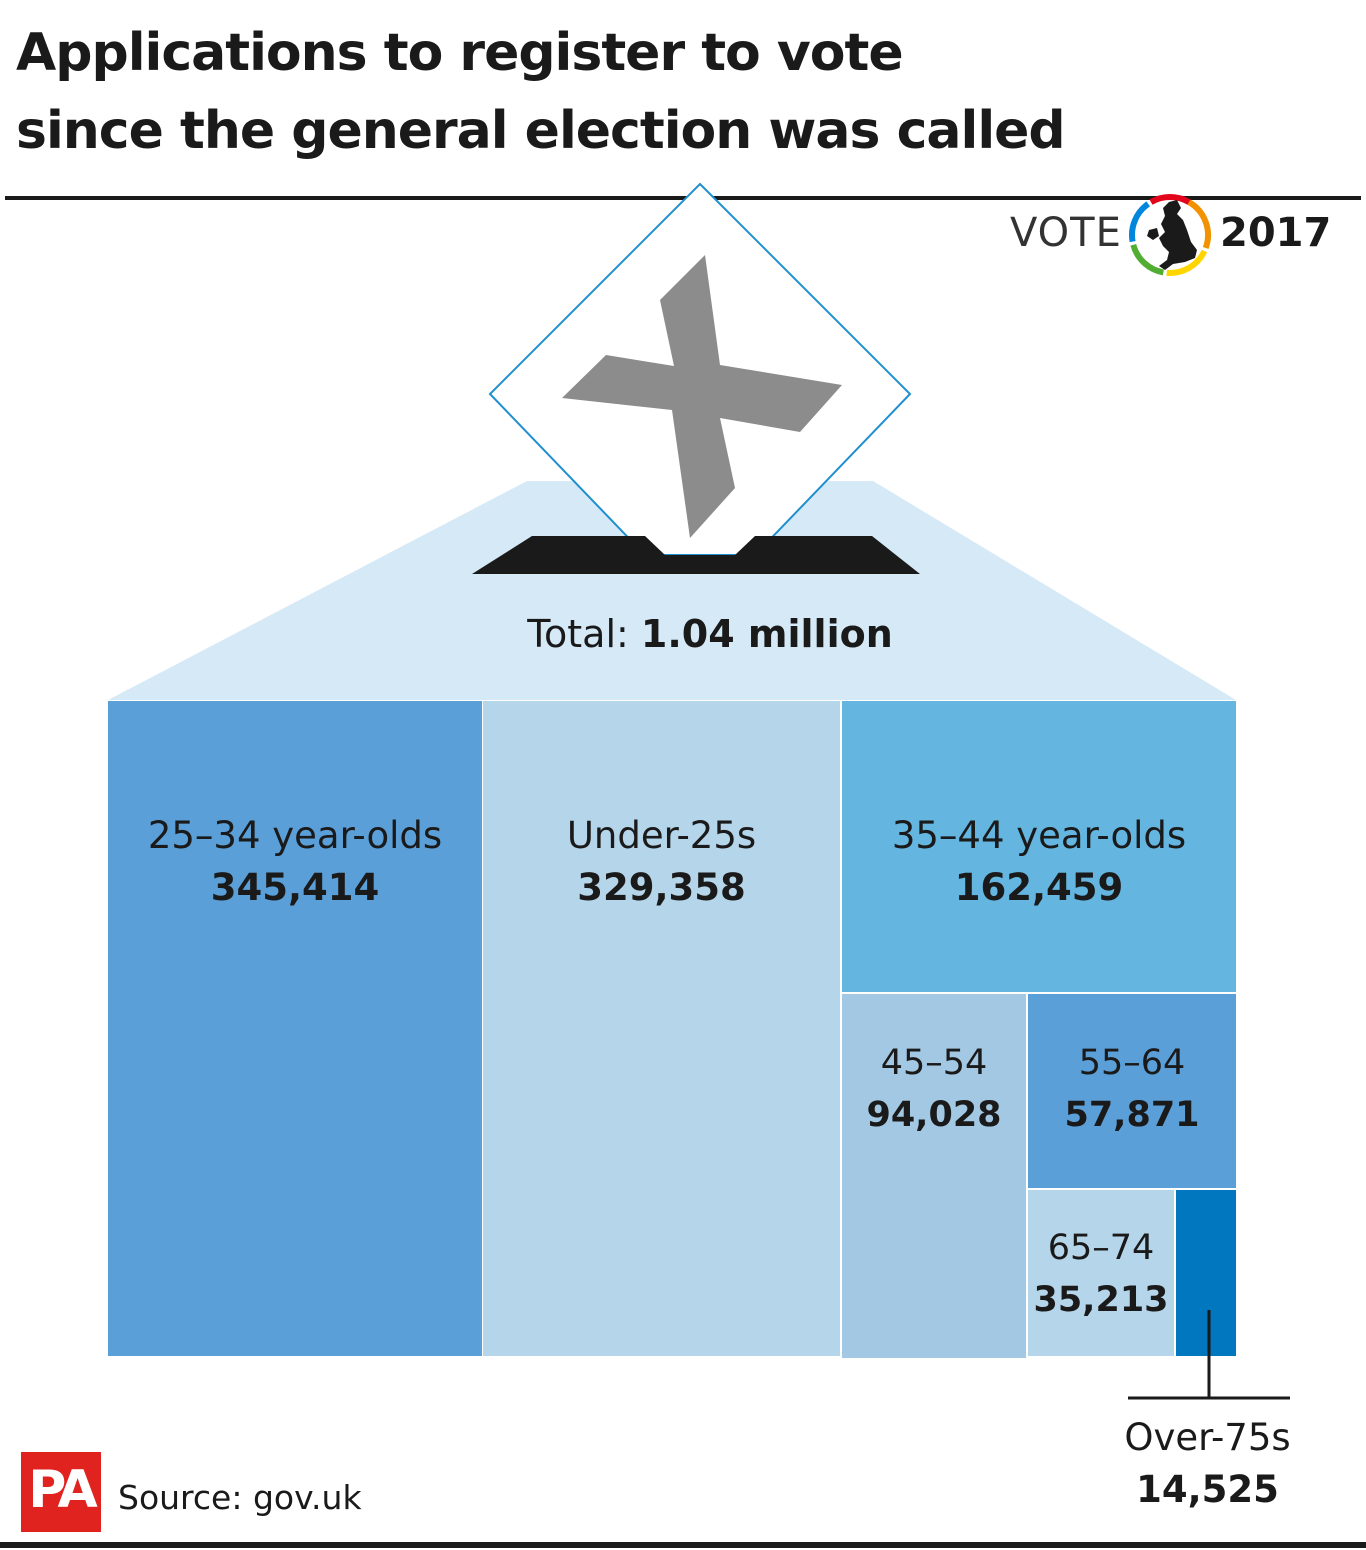 The width and height of the screenshot is (1366, 1550). I want to click on uk-map-ring-icon, so click(1170, 235).